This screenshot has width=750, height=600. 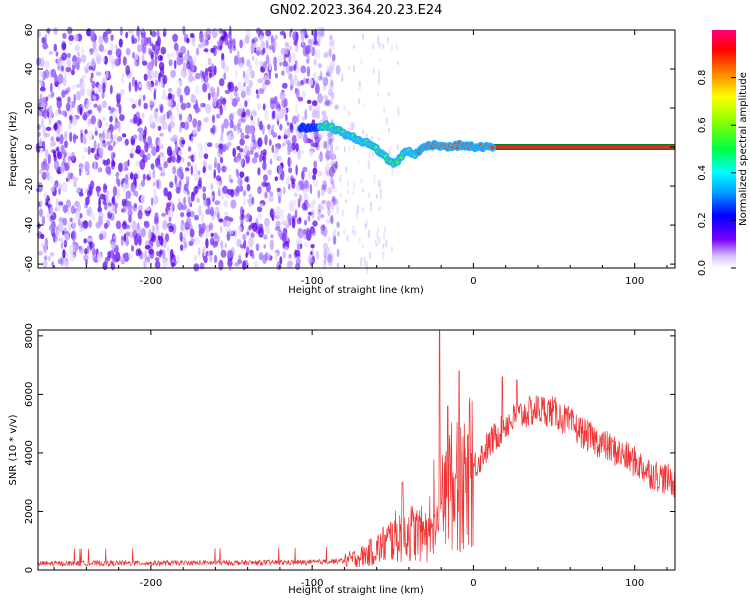 I want to click on y-tick-label: -20, so click(x=29, y=186).